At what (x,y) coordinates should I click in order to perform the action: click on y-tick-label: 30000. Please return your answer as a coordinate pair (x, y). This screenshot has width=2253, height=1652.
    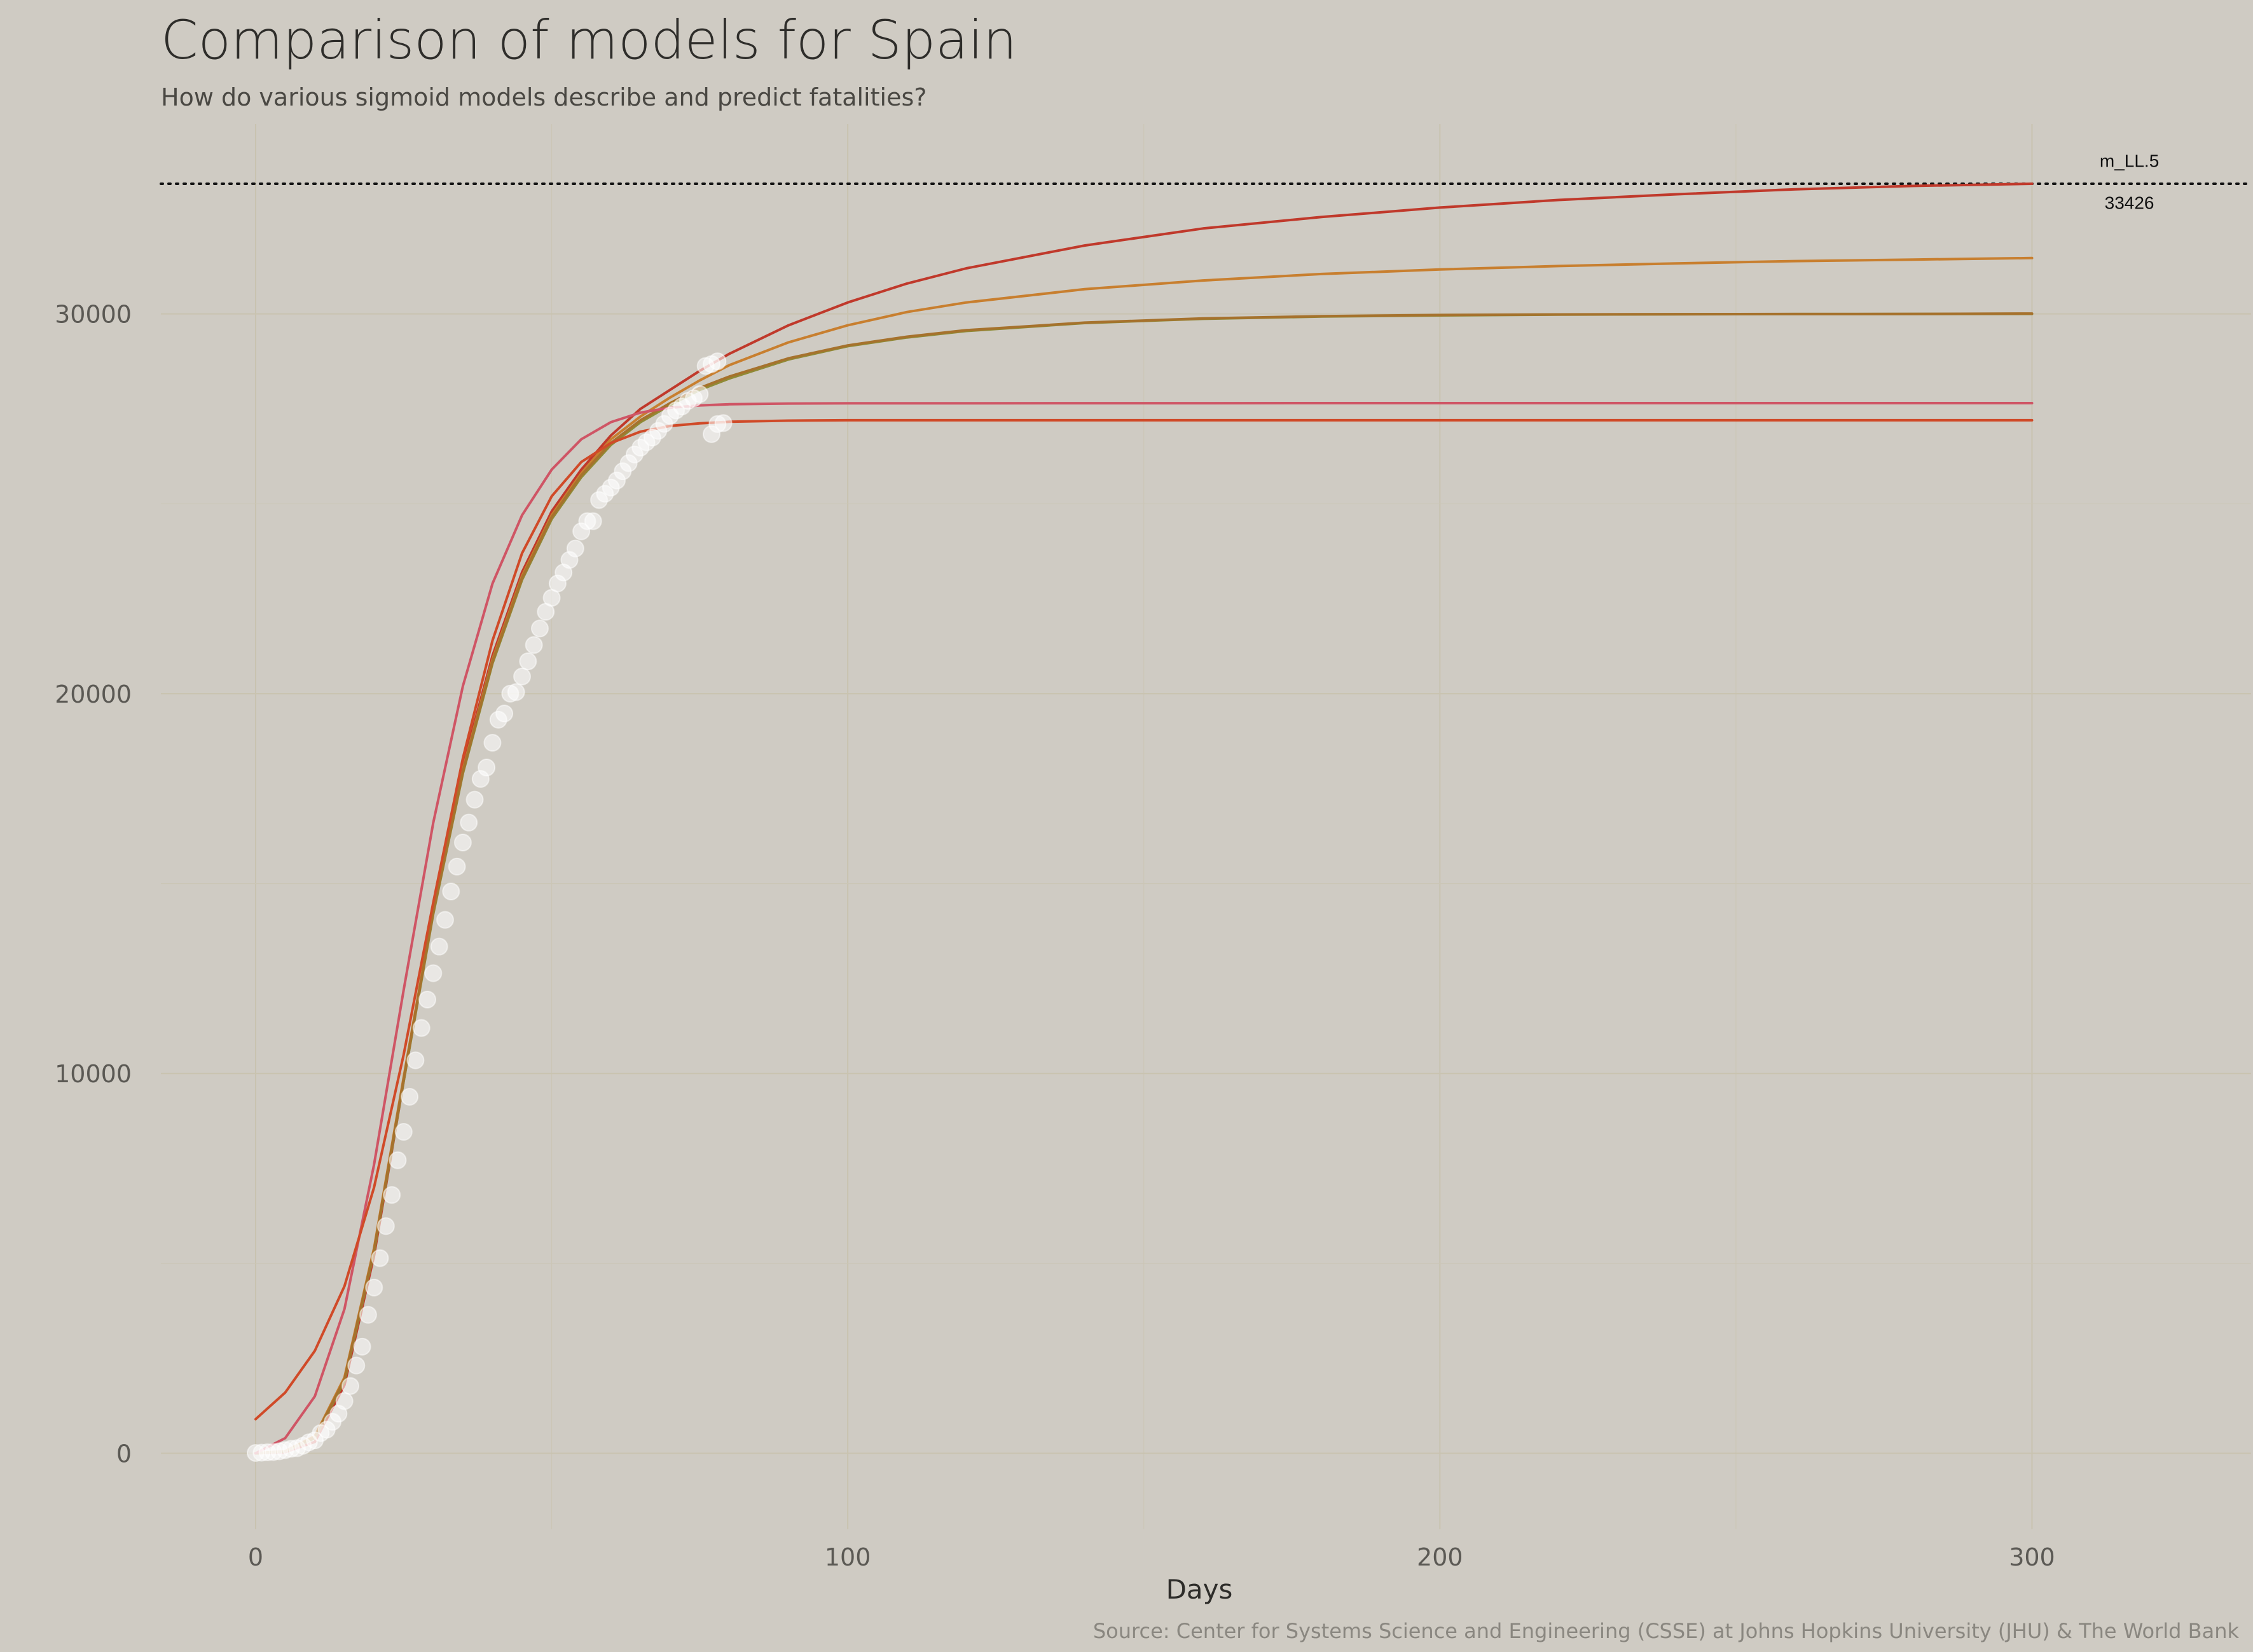
    Looking at the image, I should click on (93, 315).